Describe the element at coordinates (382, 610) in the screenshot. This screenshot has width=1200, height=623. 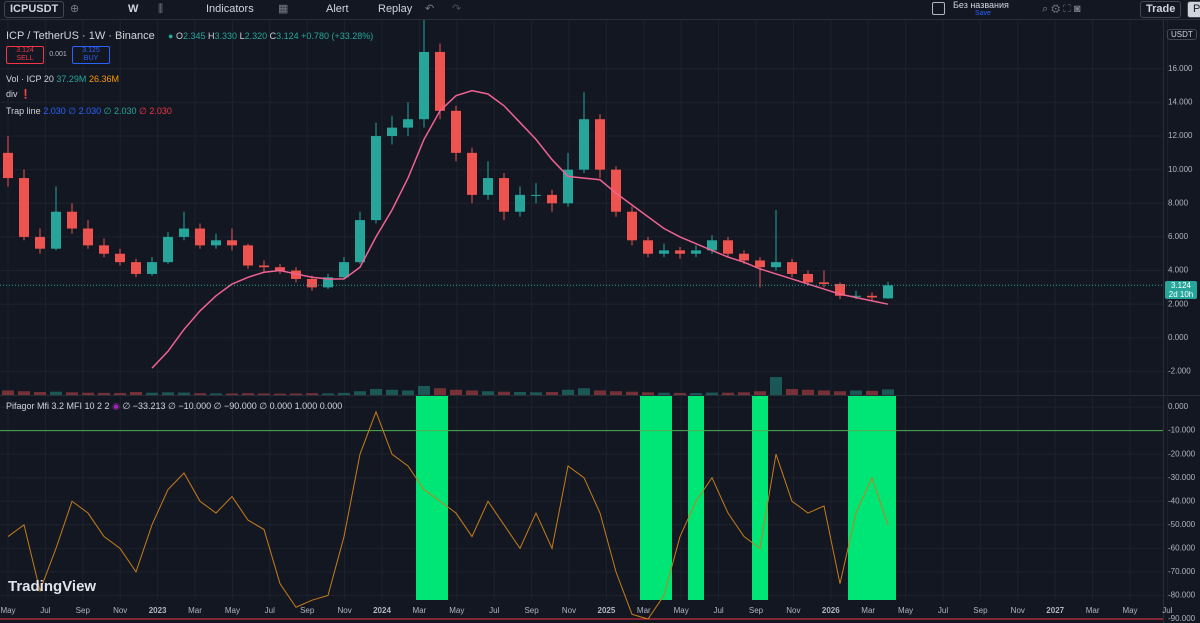
I see `x-tick-label: 2024` at that location.